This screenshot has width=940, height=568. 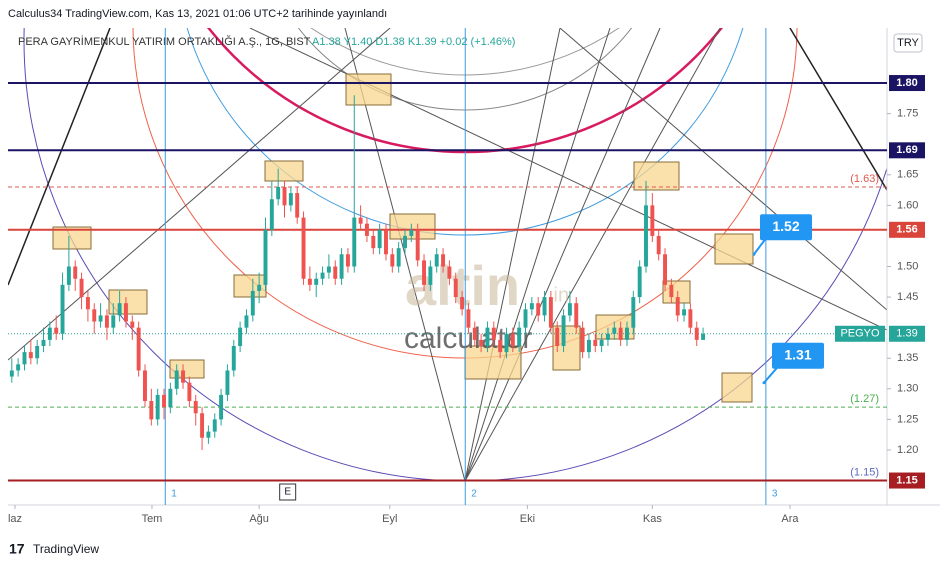 I want to click on x-tick-label: laz, so click(x=15, y=519).